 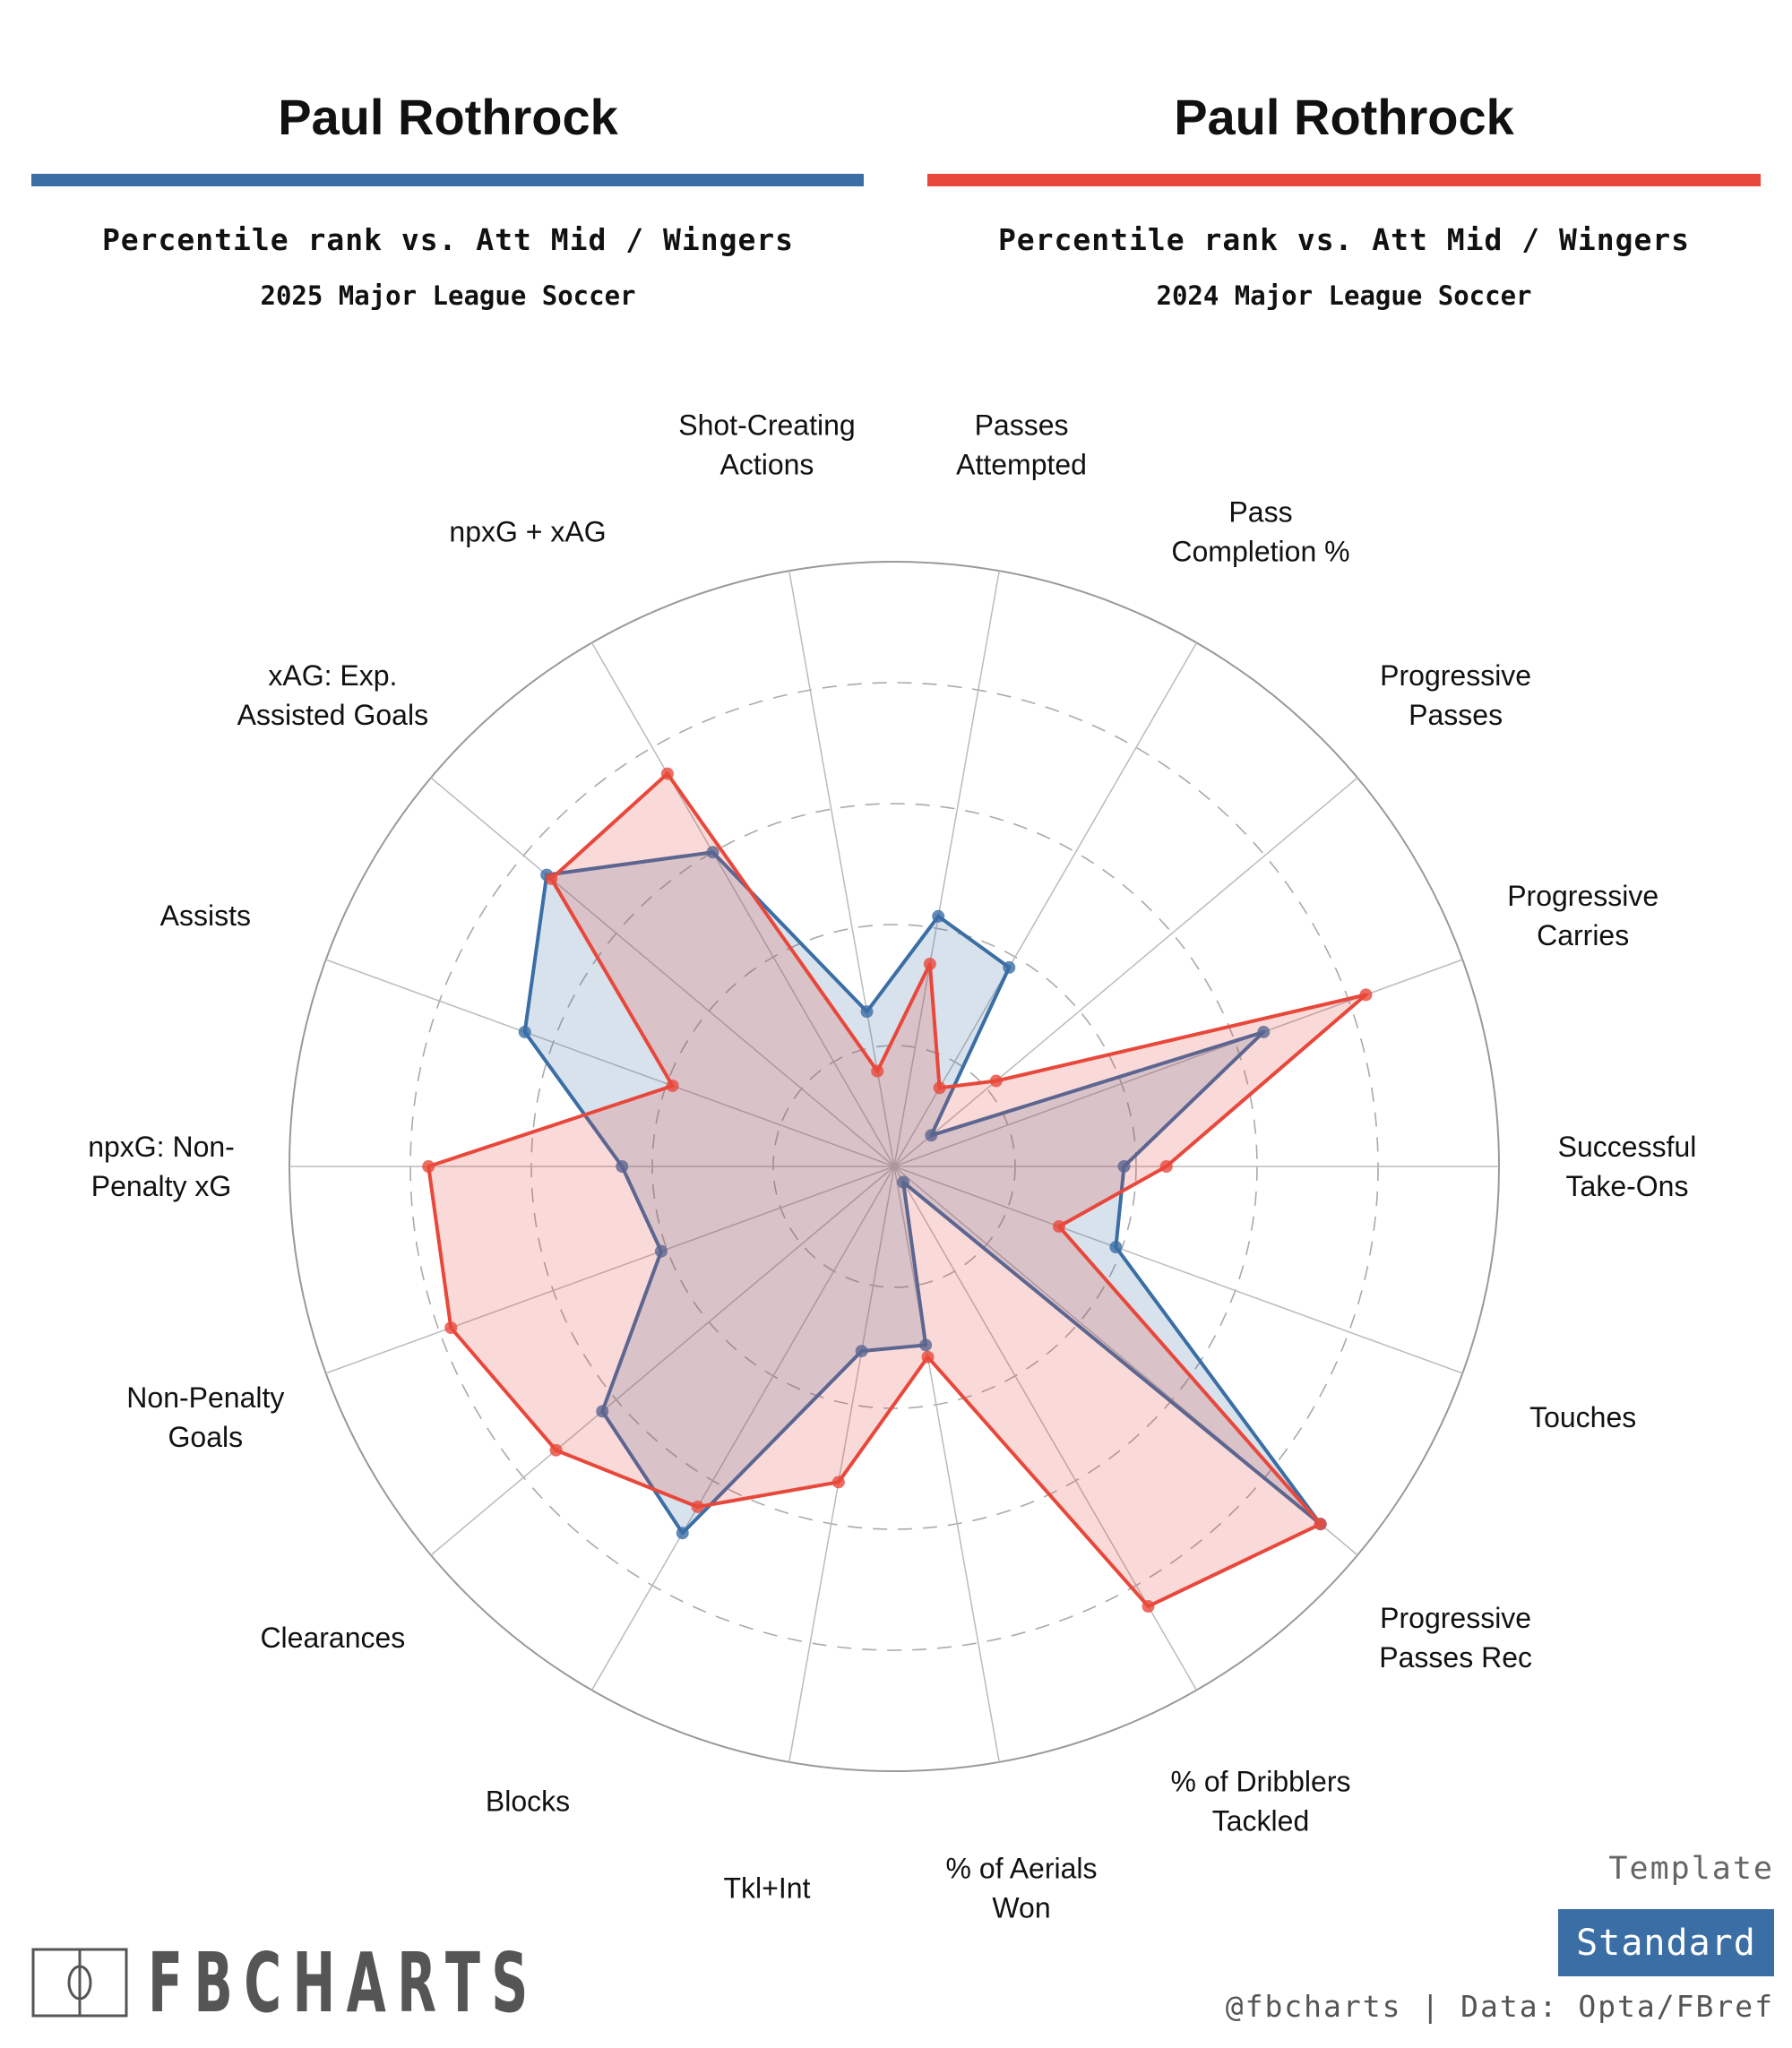 I want to click on credit-text: @fbcharts | Data: Opta/FBref, so click(x=1499, y=2006).